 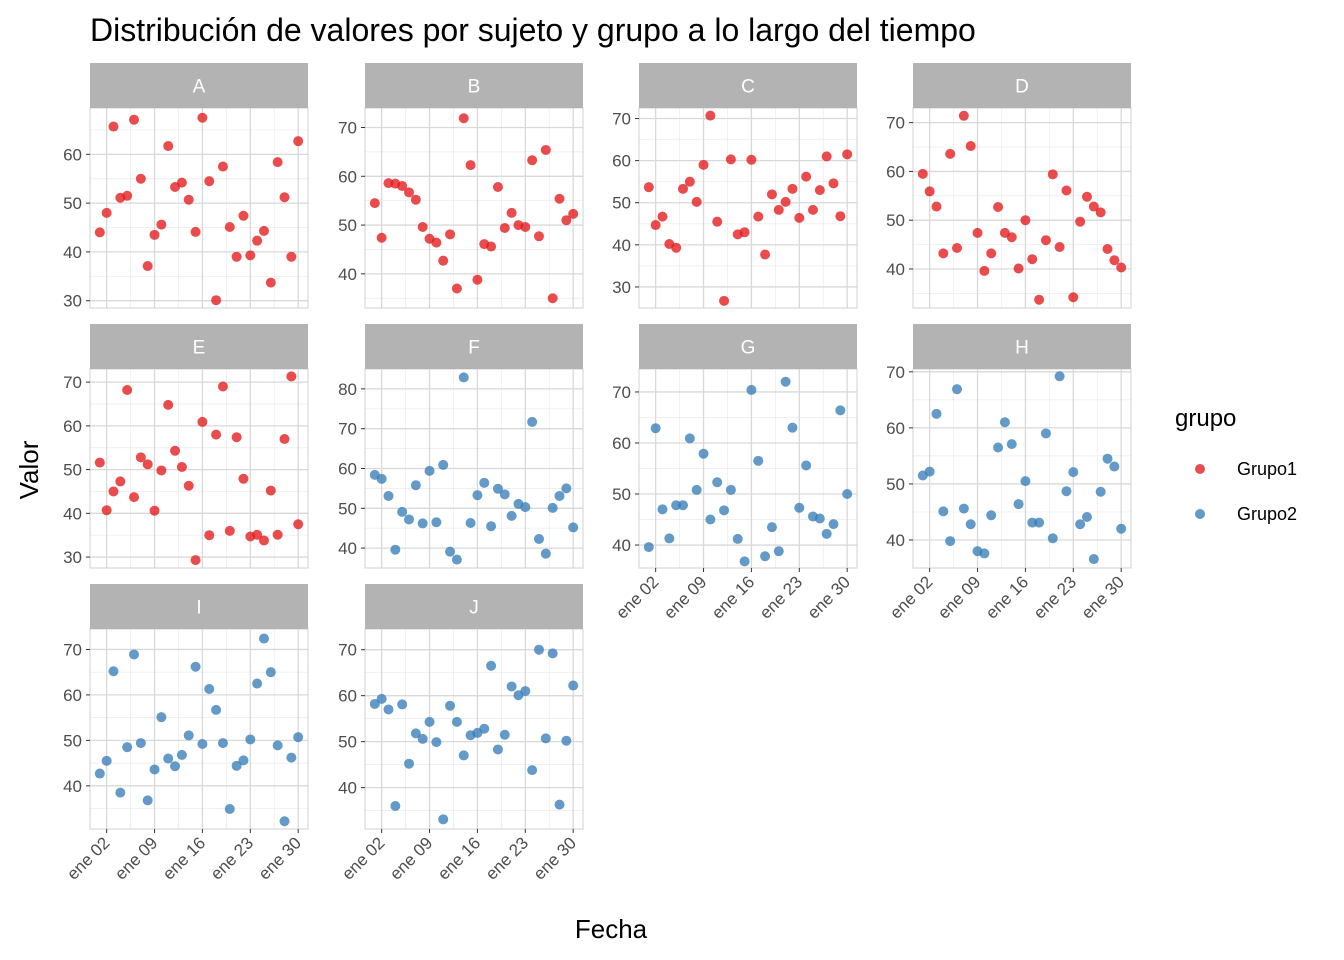 I want to click on facet-strip-label: I, so click(x=198, y=608).